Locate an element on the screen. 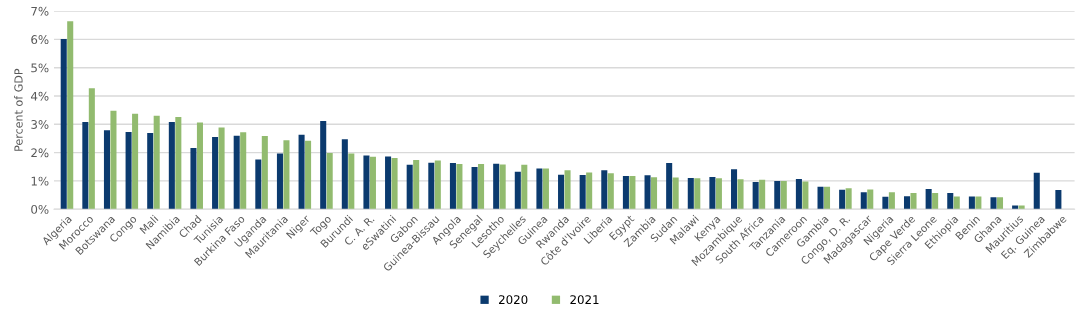  legend-label: 2020 is located at coordinates (513, 300).